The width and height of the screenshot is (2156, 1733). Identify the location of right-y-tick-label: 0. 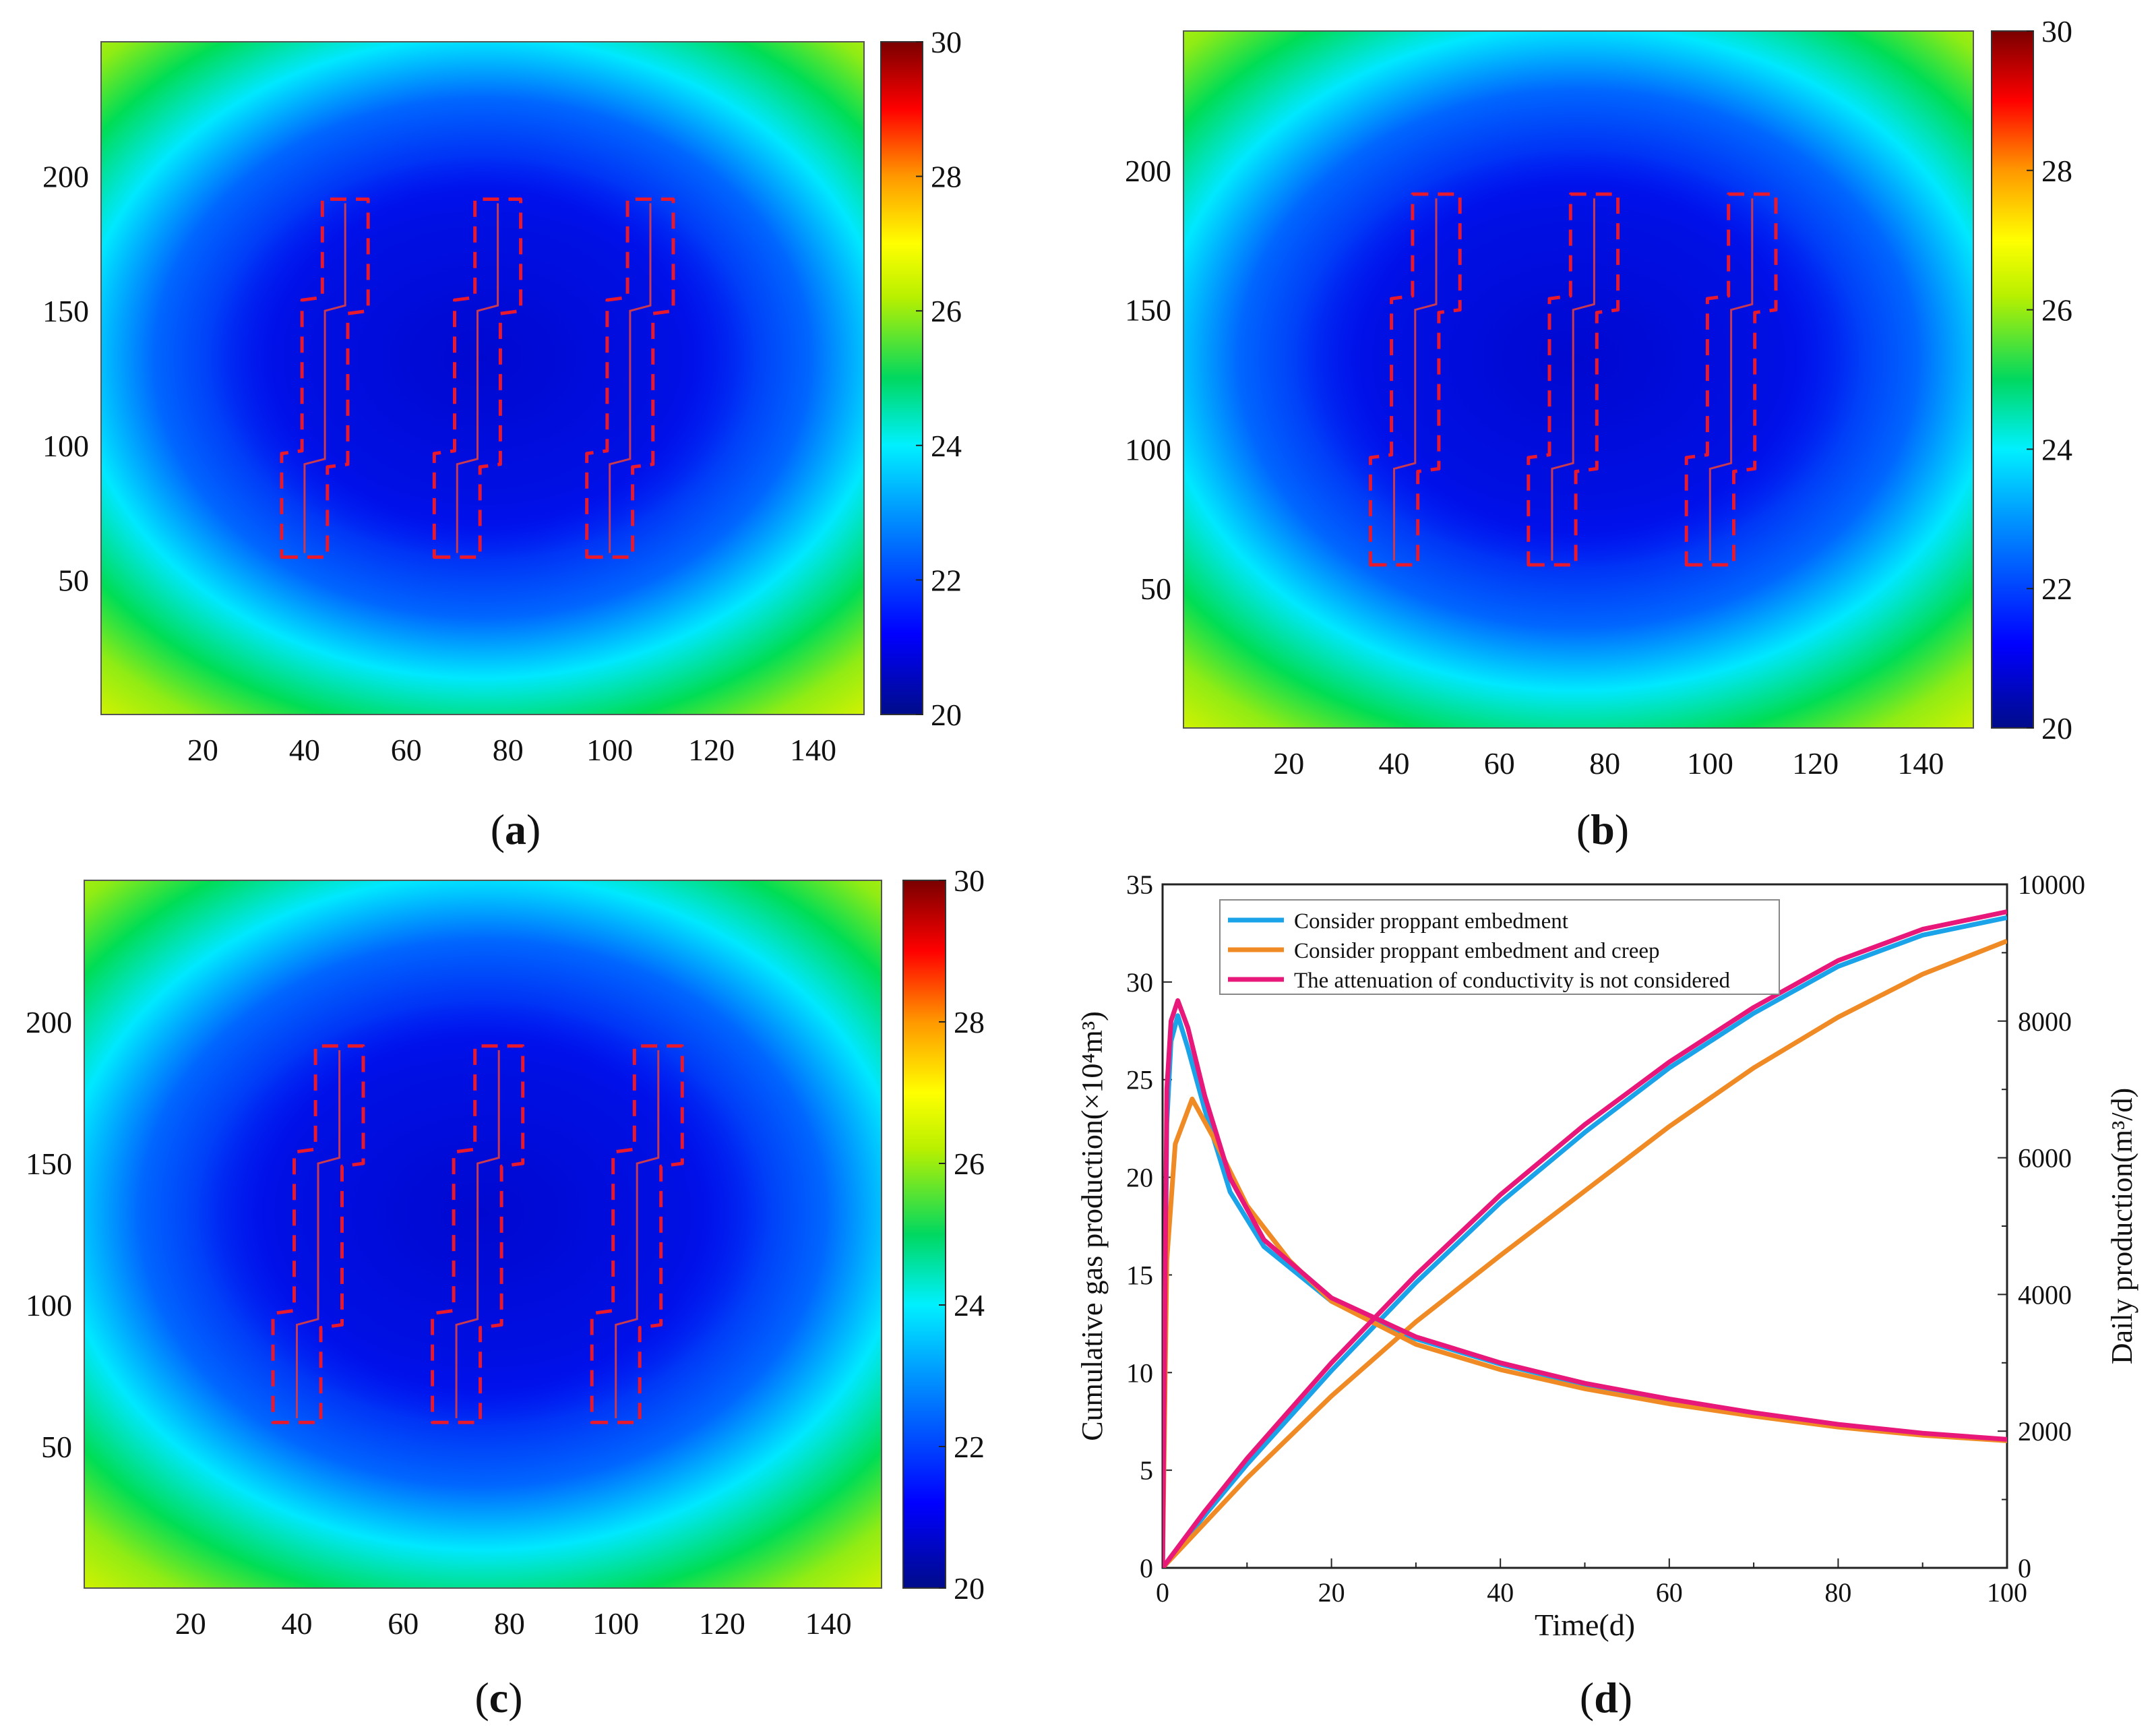
(2025, 1568).